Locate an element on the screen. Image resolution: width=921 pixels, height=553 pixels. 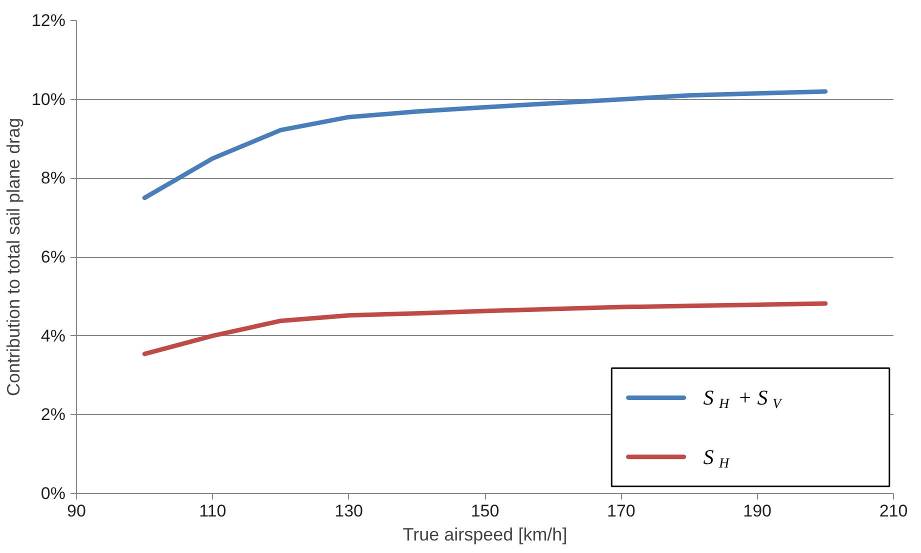
x-tick-label: 170 is located at coordinates (621, 511).